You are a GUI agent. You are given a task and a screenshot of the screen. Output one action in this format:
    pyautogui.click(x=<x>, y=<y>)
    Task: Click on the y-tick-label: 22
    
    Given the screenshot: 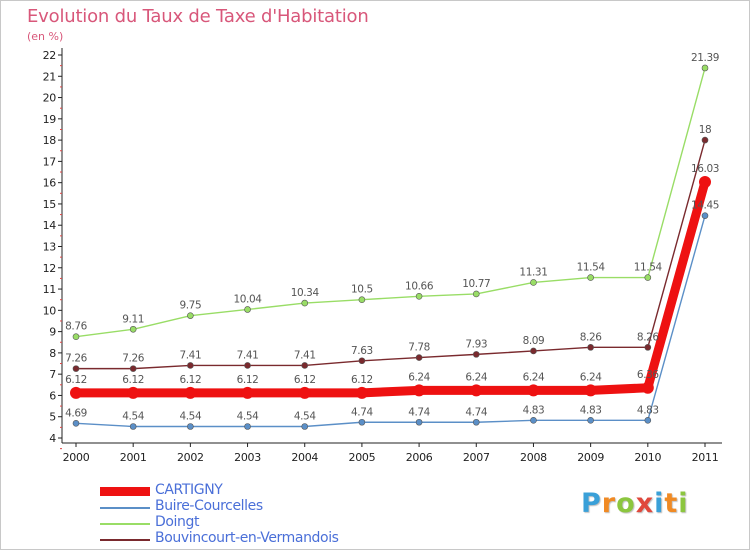 What is the action you would take?
    pyautogui.click(x=49, y=55)
    